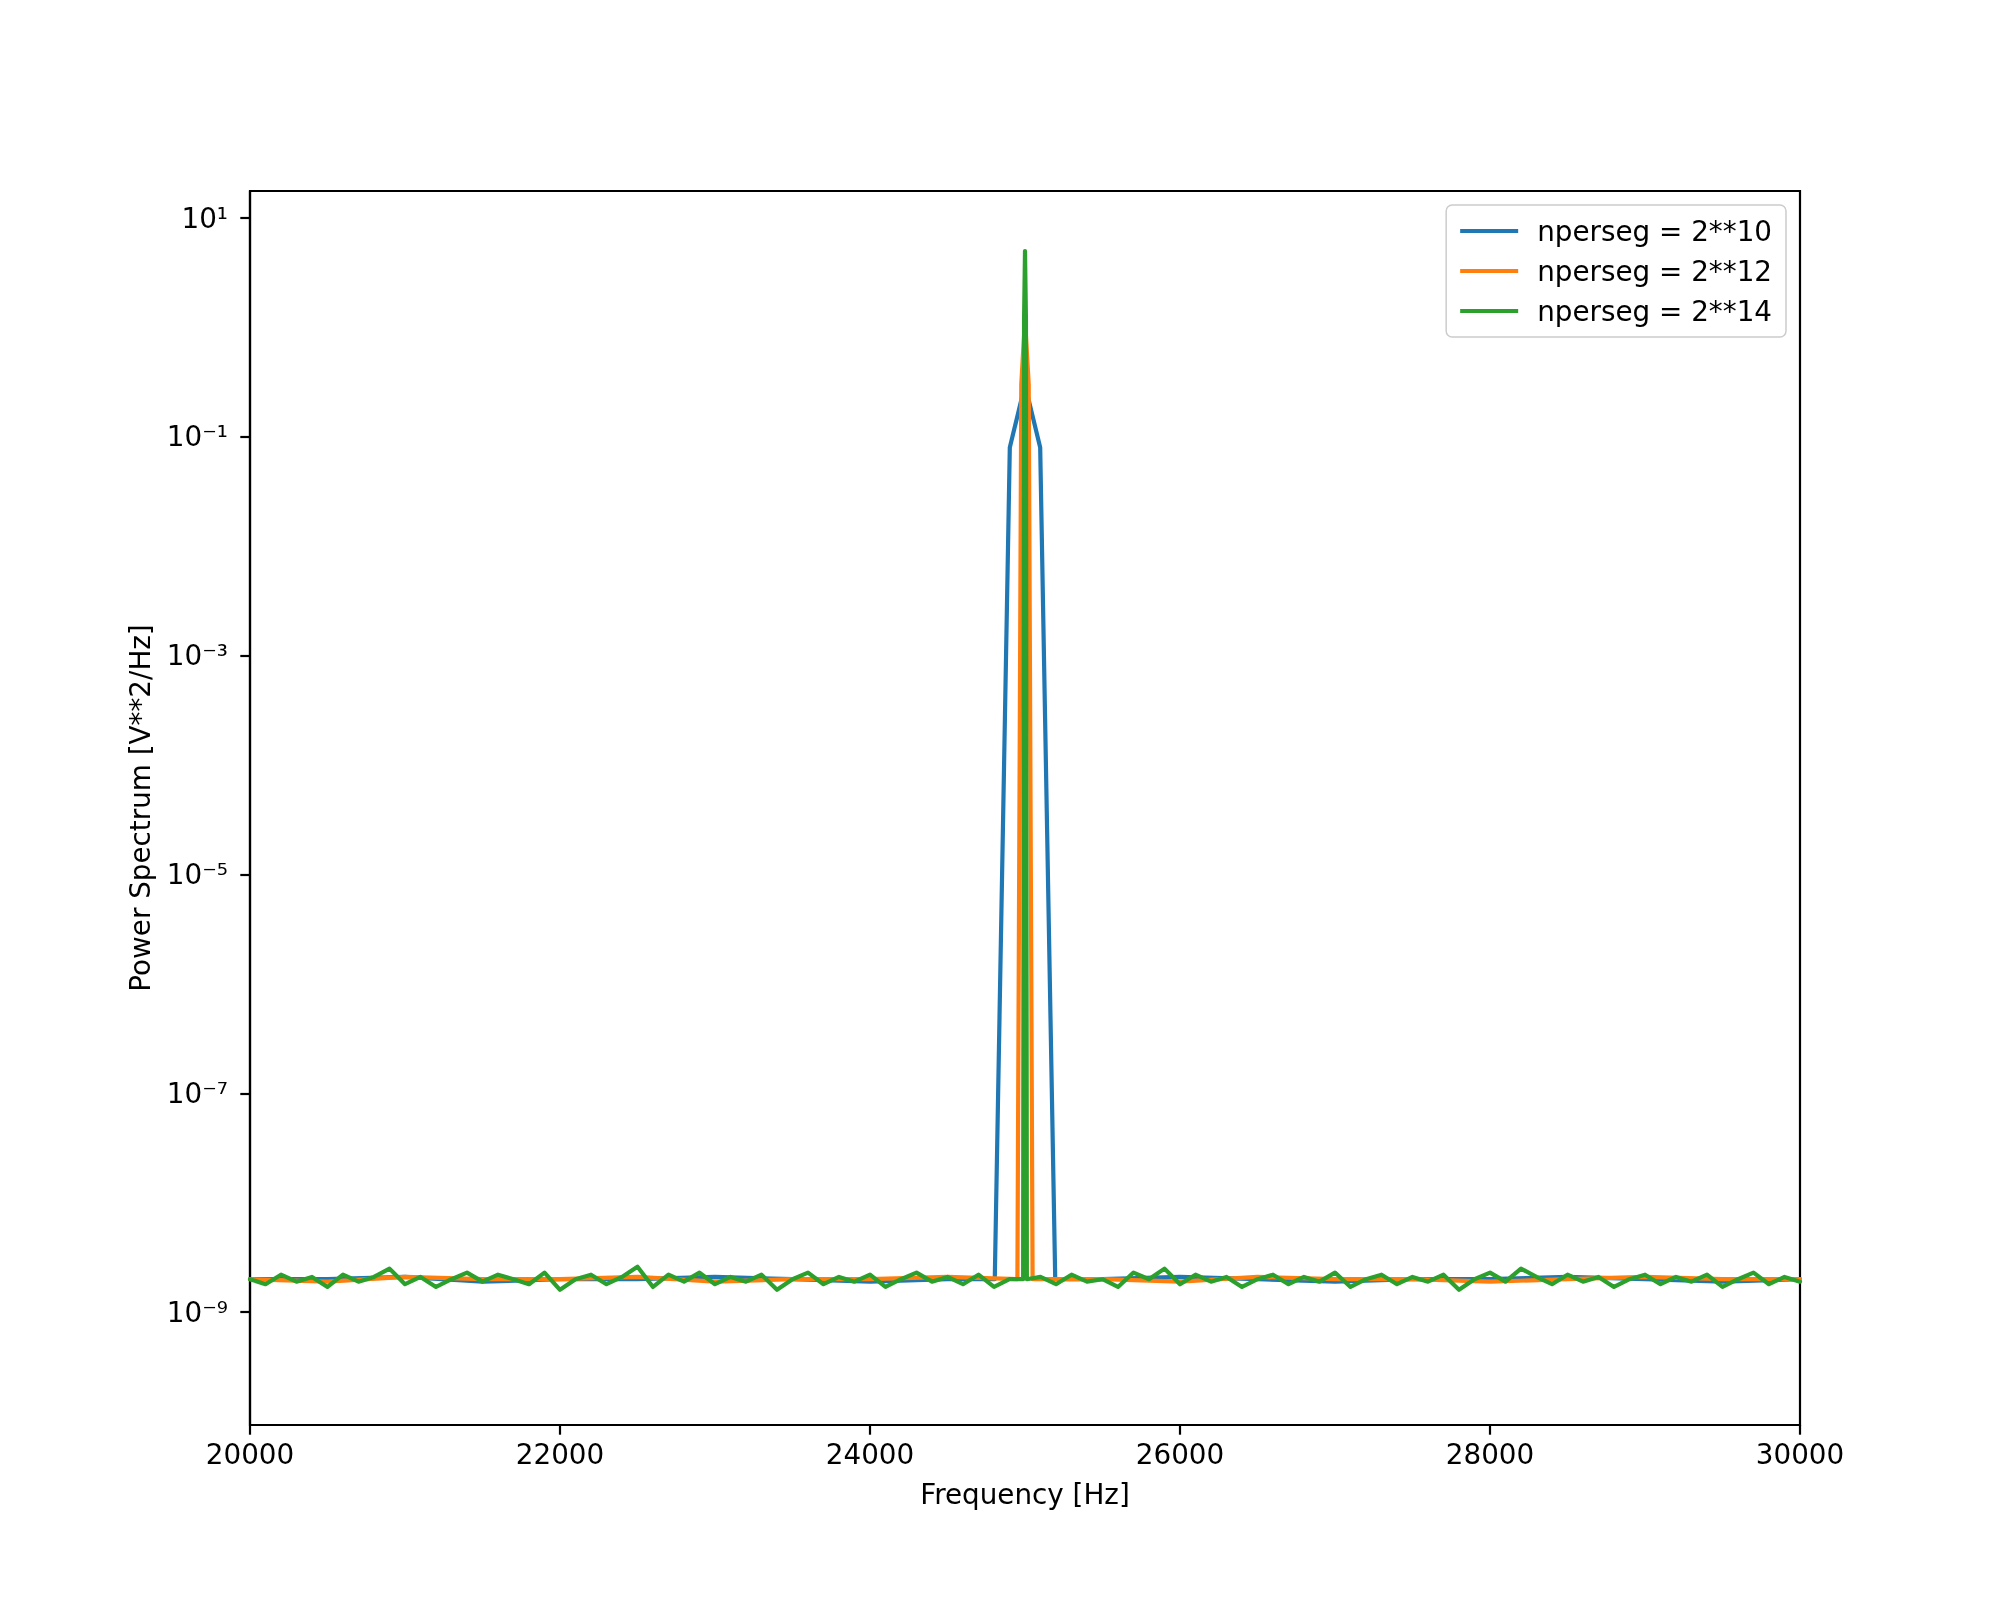 This screenshot has width=2000, height=1600. What do you see at coordinates (250, 1454) in the screenshot?
I see `x-tick-label: 20000` at bounding box center [250, 1454].